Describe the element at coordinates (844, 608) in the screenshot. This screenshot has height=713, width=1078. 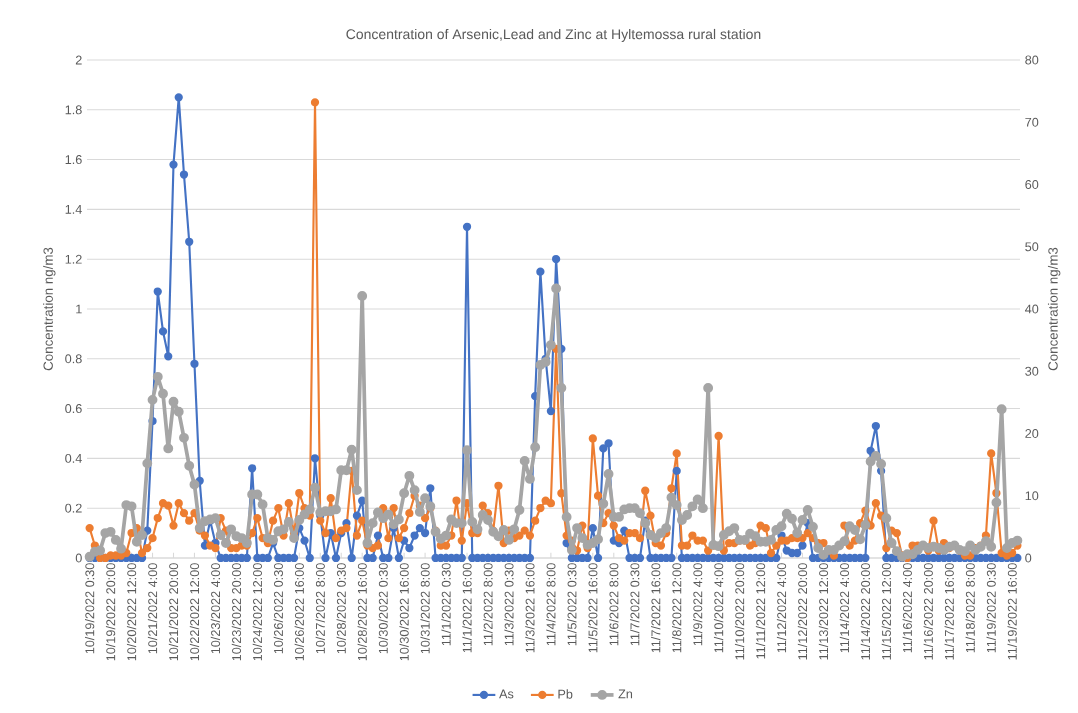
I see `x-tick-label: 11/14/2022 4:00` at that location.